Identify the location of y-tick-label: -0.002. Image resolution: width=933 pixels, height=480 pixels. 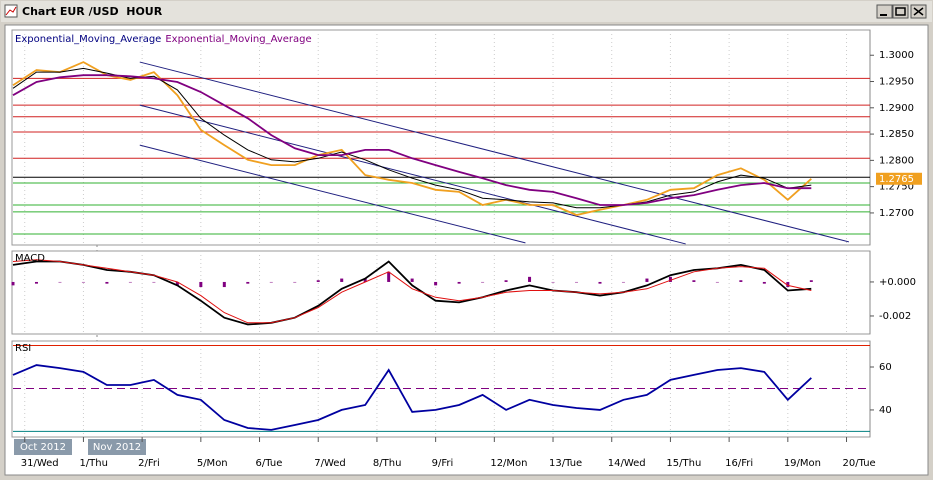
(895, 316).